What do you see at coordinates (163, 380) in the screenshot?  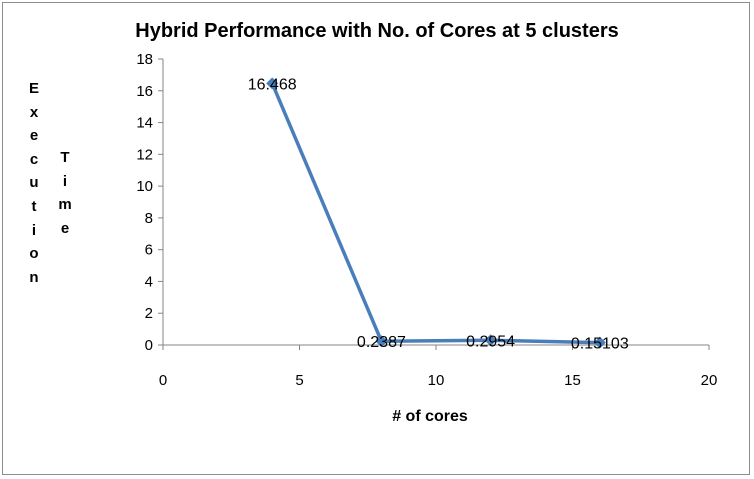 I see `x-tick-label: 0` at bounding box center [163, 380].